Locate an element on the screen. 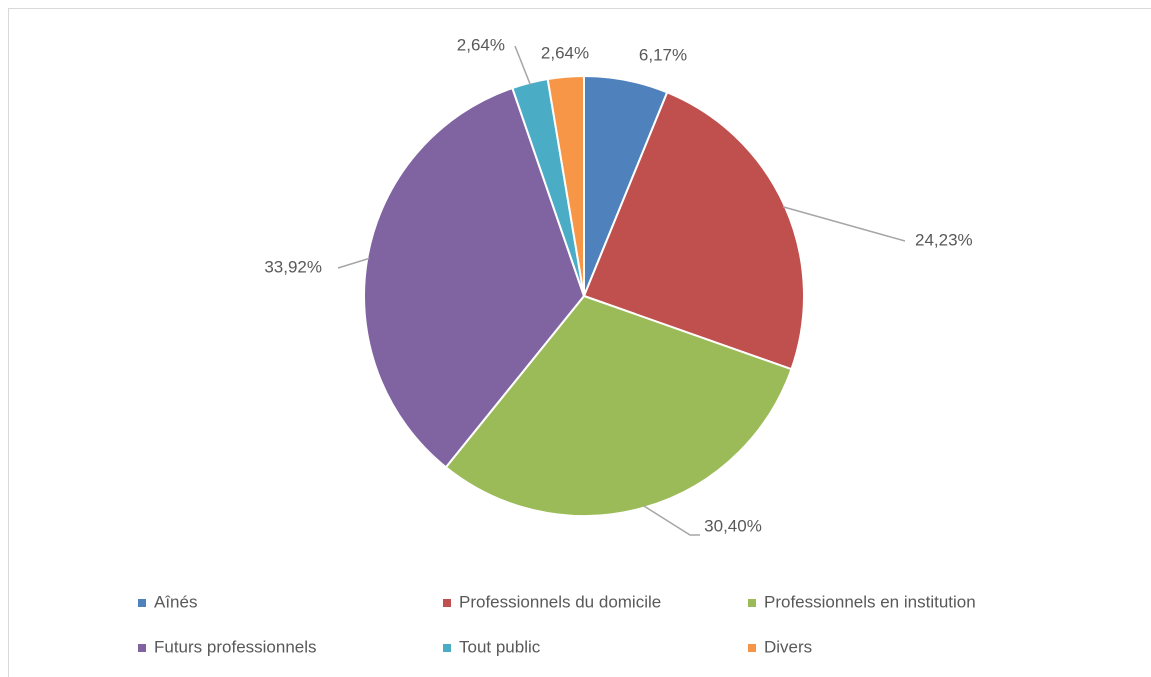  data-label: 24,23% is located at coordinates (944, 239).